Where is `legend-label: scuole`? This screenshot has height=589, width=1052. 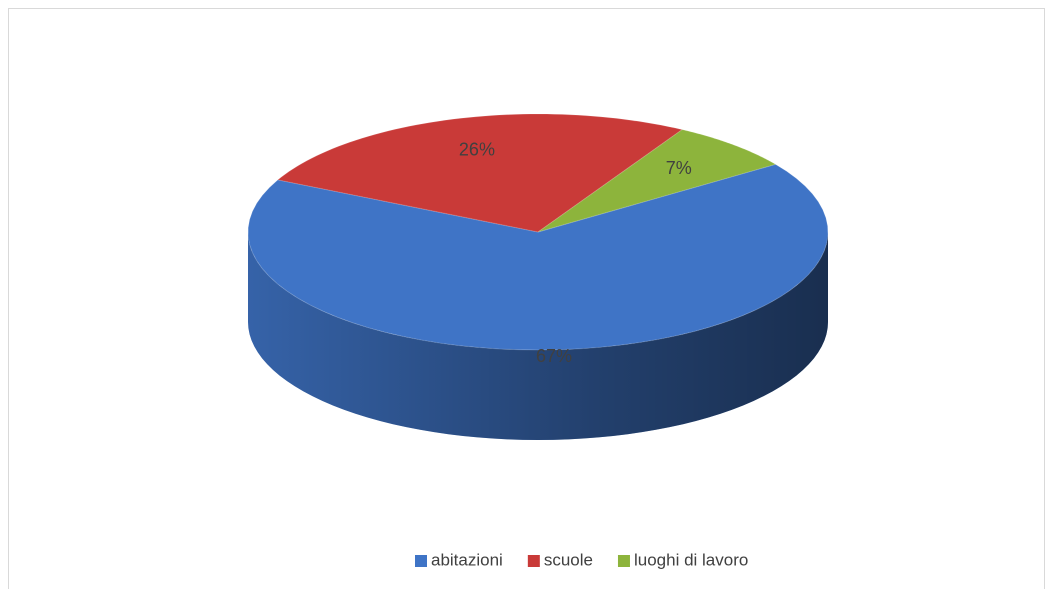 legend-label: scuole is located at coordinates (568, 559).